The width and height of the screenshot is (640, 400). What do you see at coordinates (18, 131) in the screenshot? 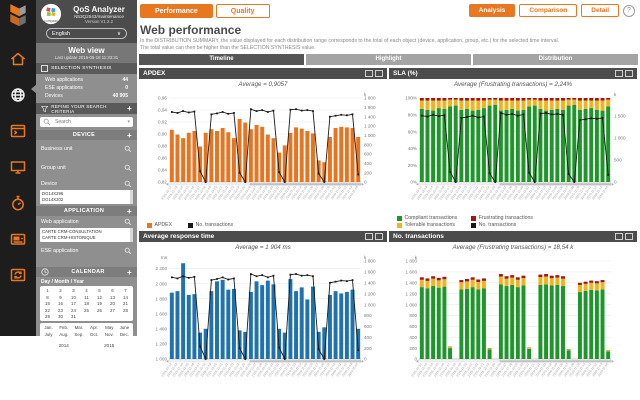
I see `applications-icon` at bounding box center [18, 131].